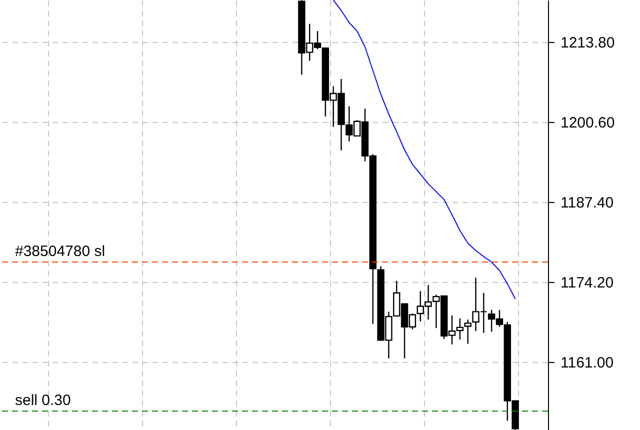  Describe the element at coordinates (587, 123) in the screenshot. I see `y-tick-label: 1200.60` at that location.